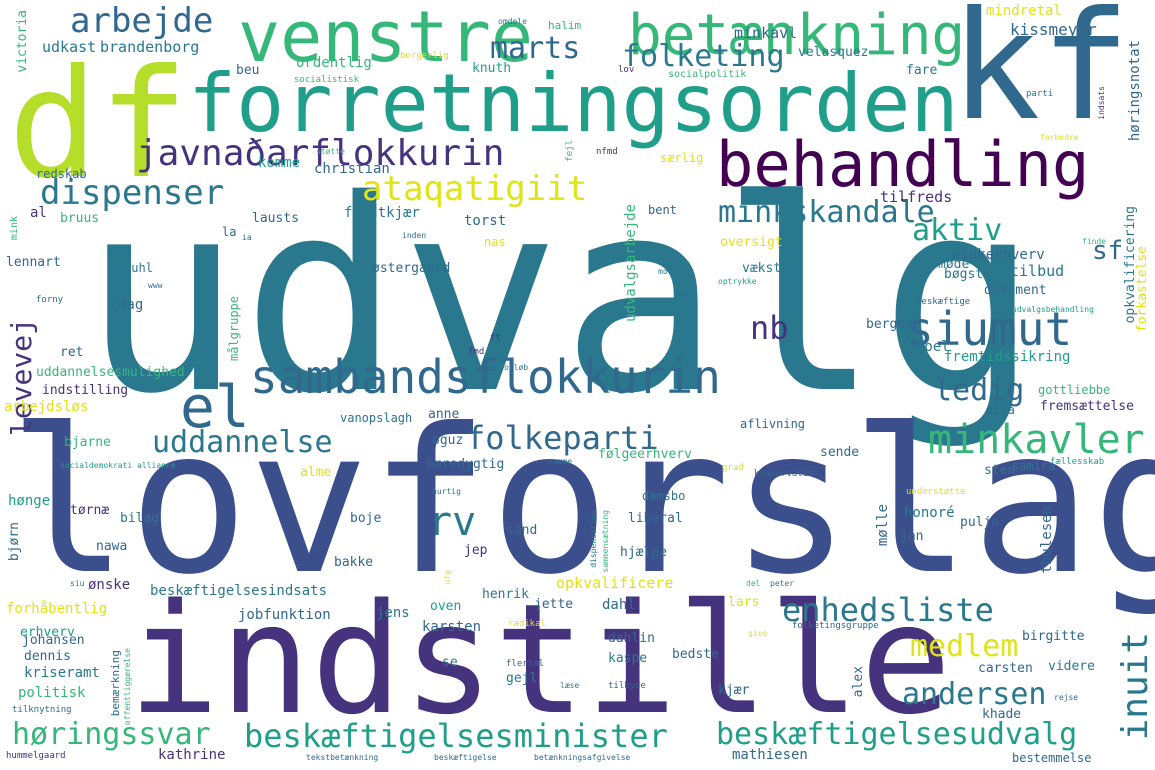 Image resolution: width=1155 pixels, height=770 pixels. Describe the element at coordinates (234, 329) in the screenshot. I see `word-maalgruppe: målgruppe` at that location.